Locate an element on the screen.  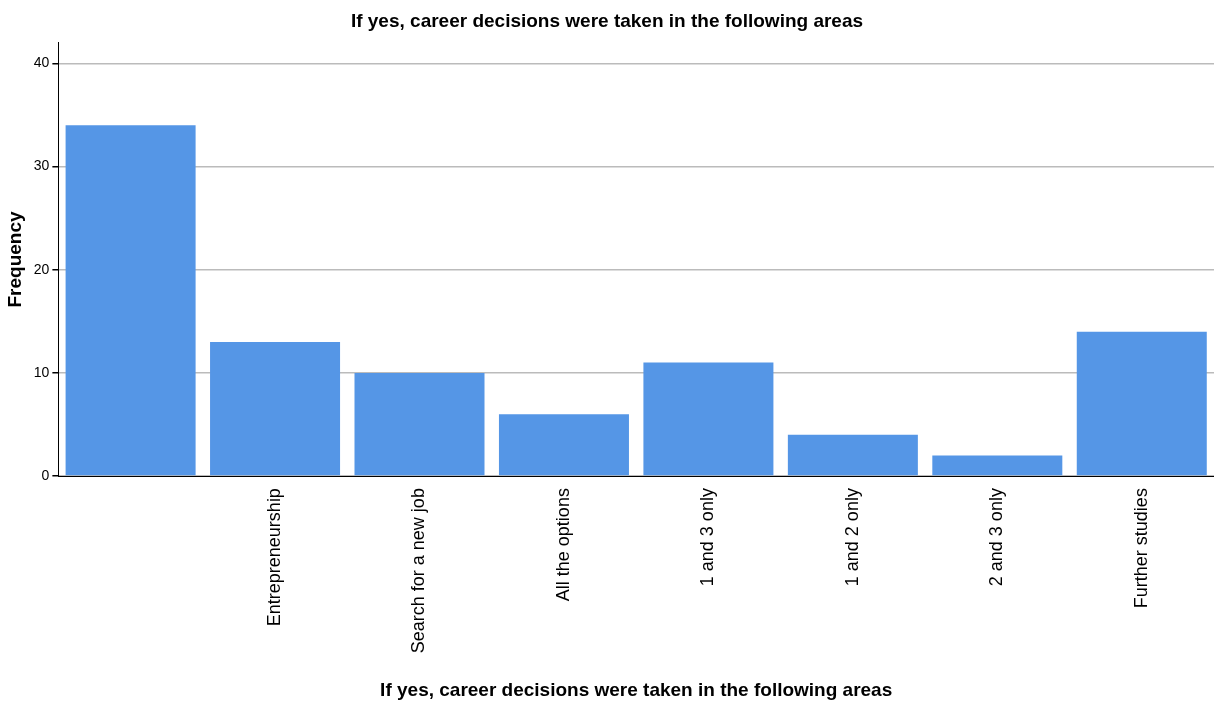
x-tick-label: All the options is located at coordinates (562, 545).